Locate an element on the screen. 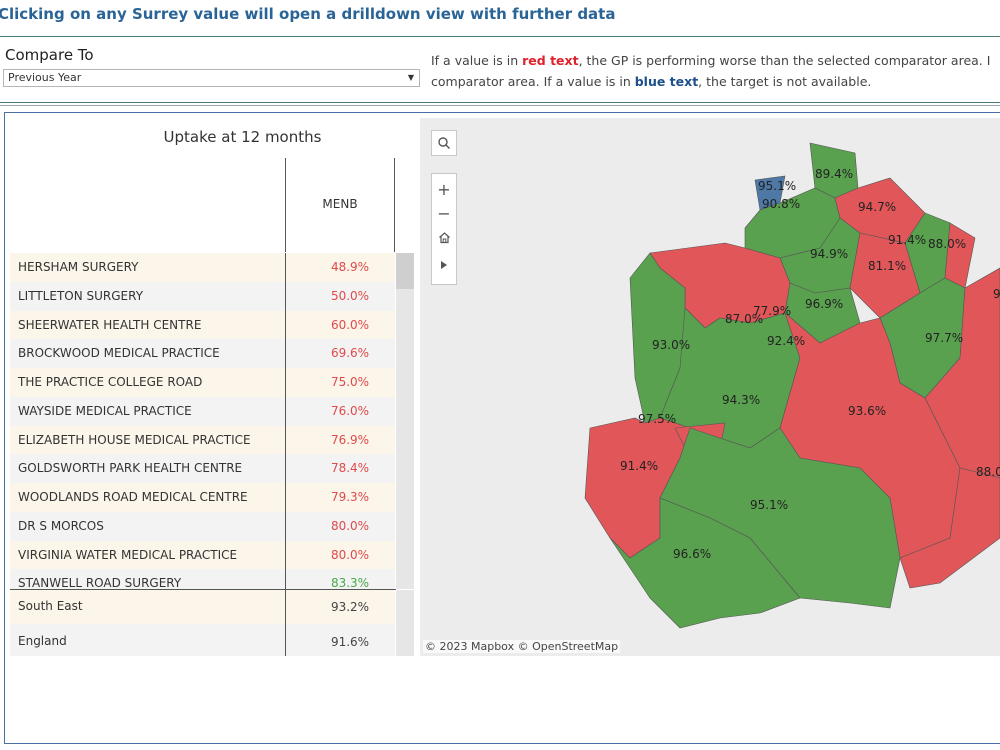 This screenshot has width=1000, height=750. map-label: 90.8% is located at coordinates (781, 204).